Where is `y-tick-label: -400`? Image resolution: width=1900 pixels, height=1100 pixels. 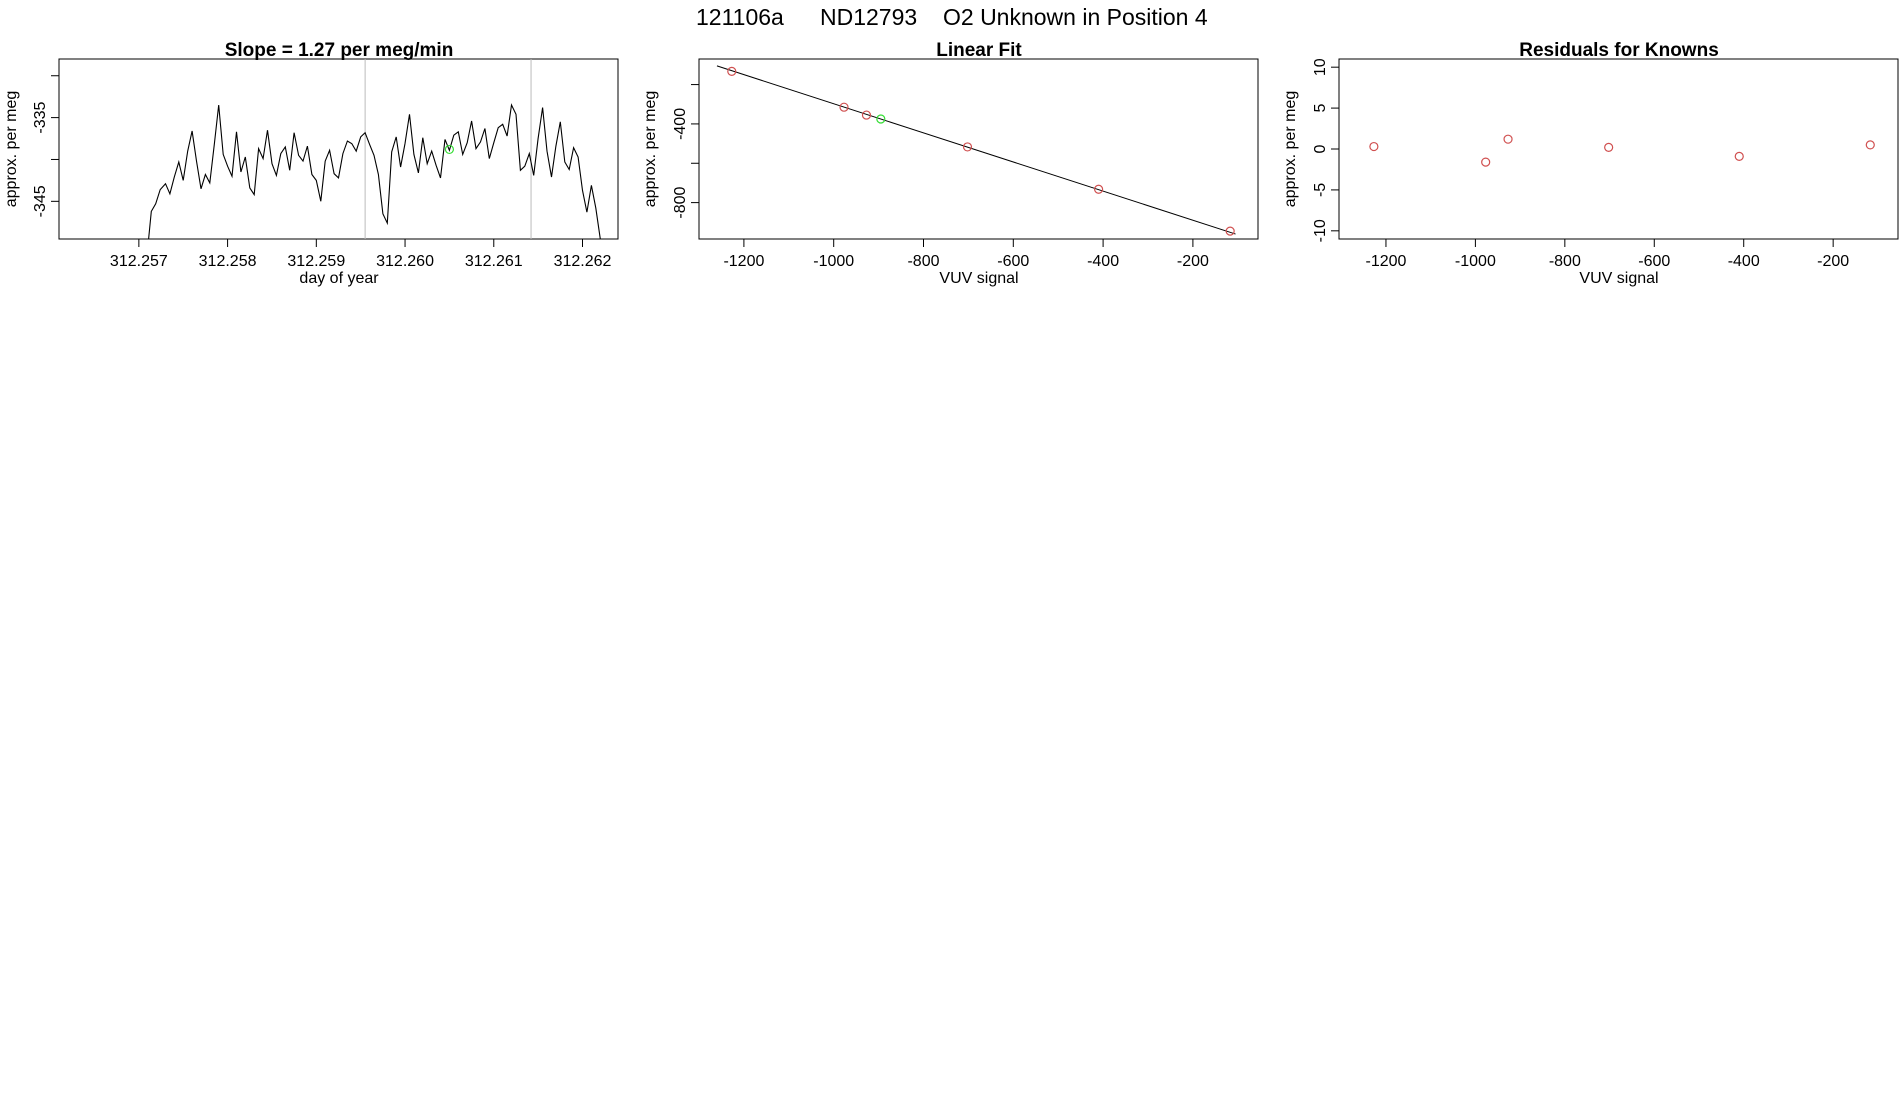 y-tick-label: -400 is located at coordinates (680, 124).